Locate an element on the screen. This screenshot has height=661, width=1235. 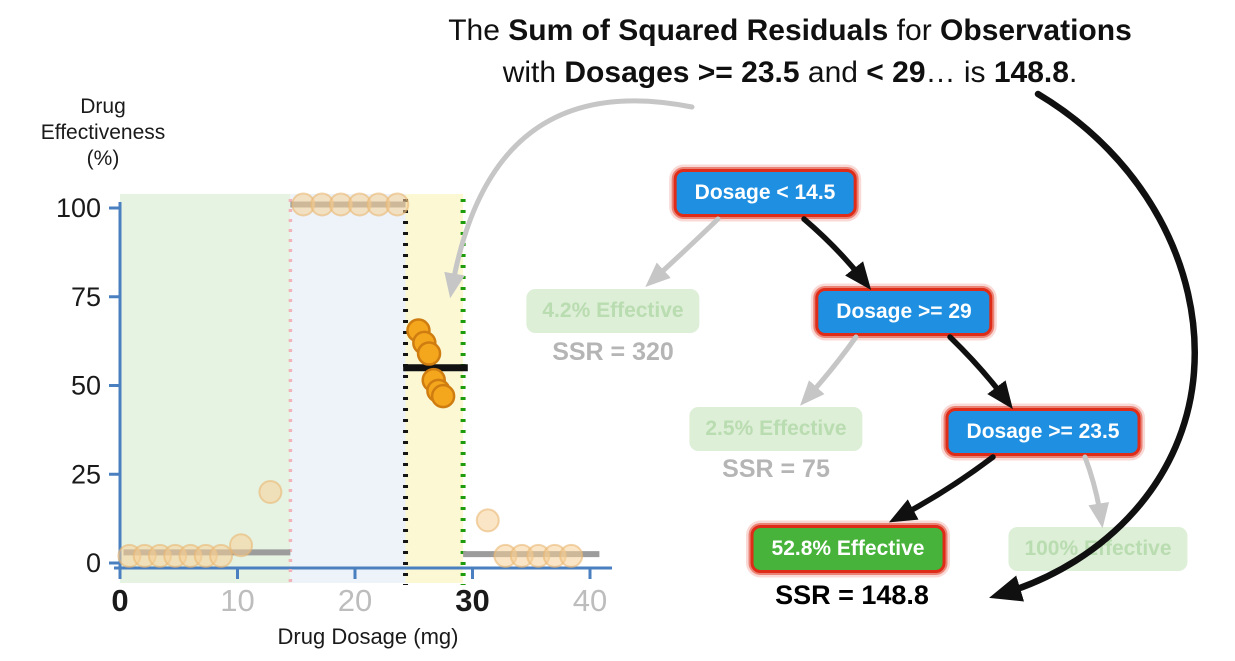
tree-leaf-4.2-effective: 4.2% Effective is located at coordinates (613, 311).